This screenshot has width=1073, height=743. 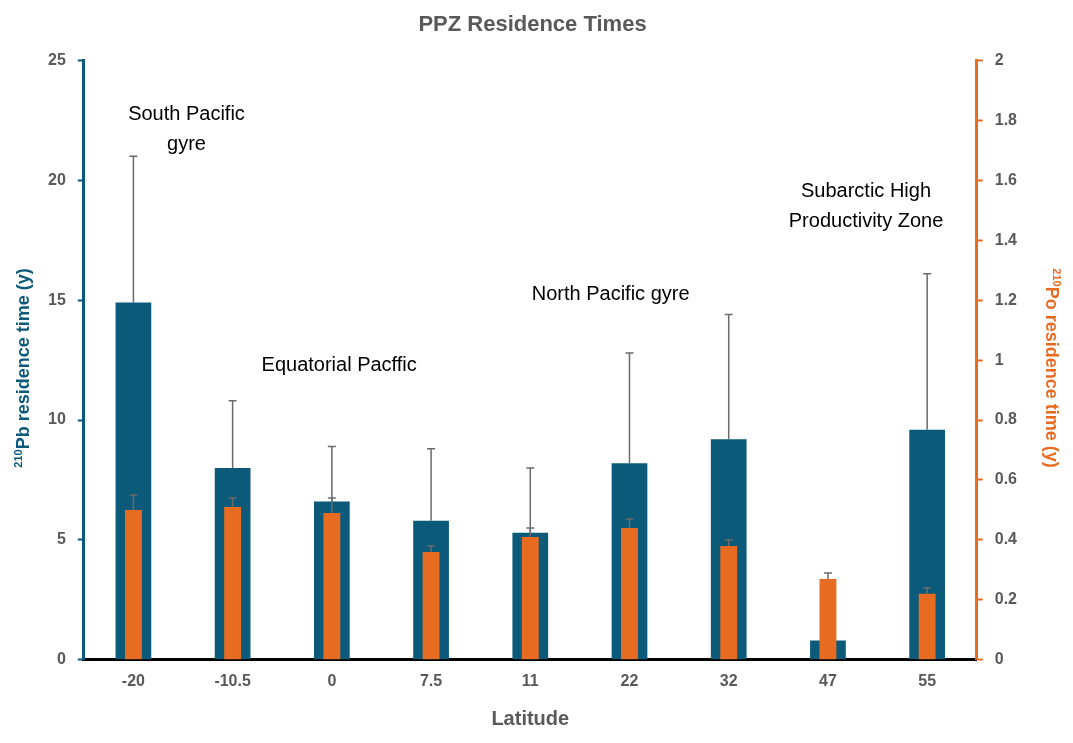 What do you see at coordinates (999, 359) in the screenshot?
I see `y2-tick-label: 1` at bounding box center [999, 359].